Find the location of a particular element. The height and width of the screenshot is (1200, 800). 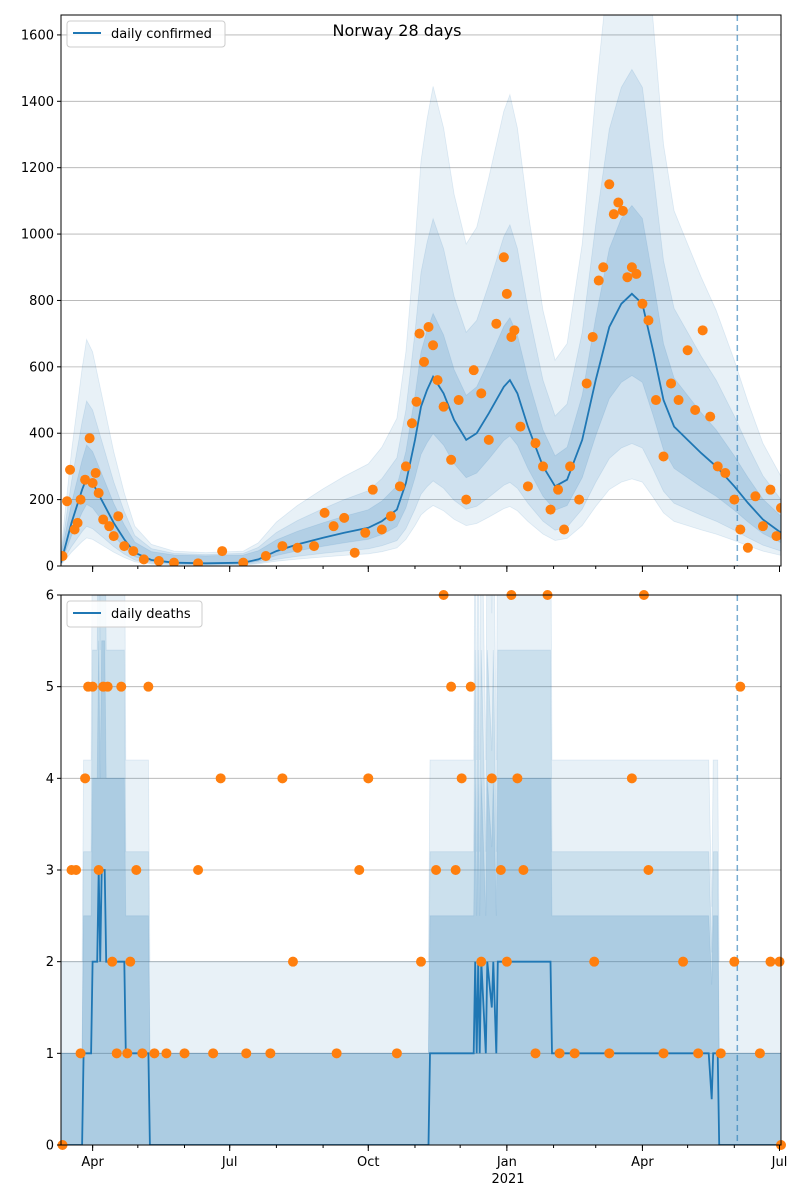

confirmed-legend-box is located at coordinates (146, 34).